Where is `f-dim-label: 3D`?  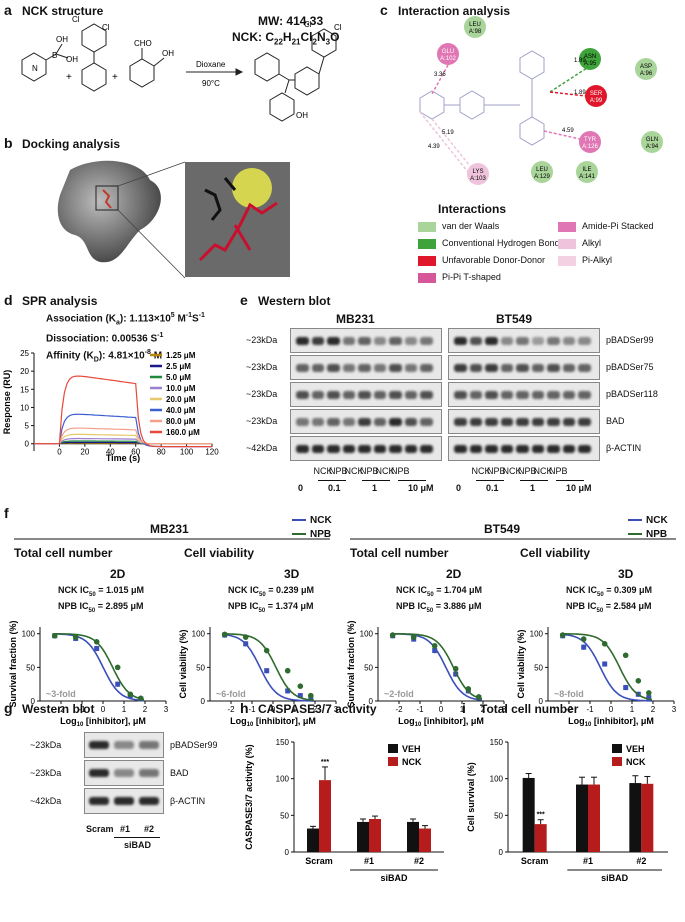
f-dim-label: 3D is located at coordinates (292, 574).